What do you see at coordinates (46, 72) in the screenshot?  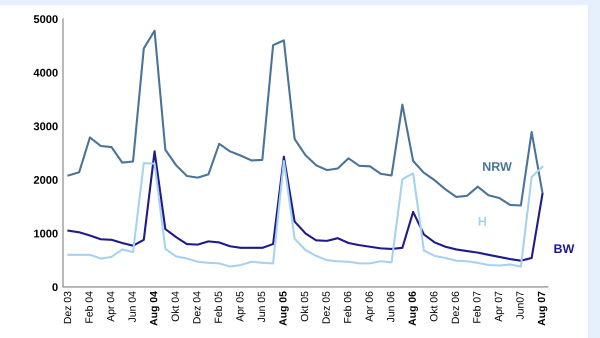 I see `y-tick-label: 4000` at bounding box center [46, 72].